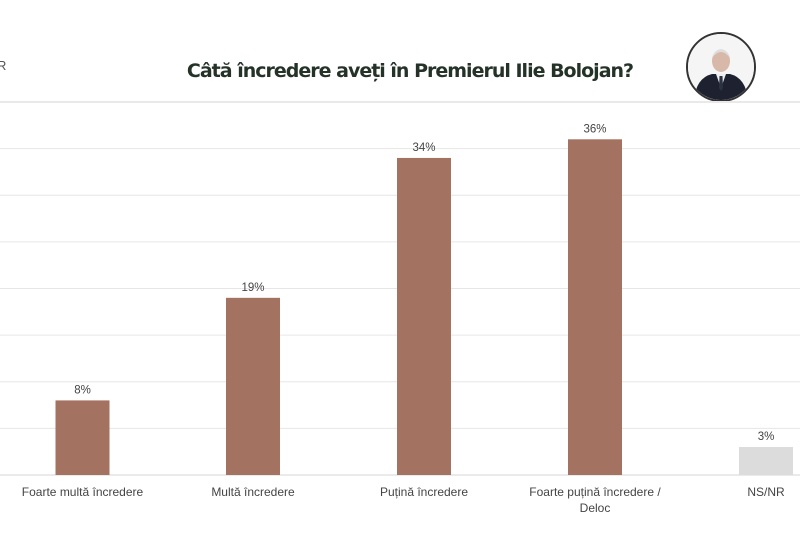 This screenshot has height=534, width=800. I want to click on person-photo-icon, so click(721, 67).